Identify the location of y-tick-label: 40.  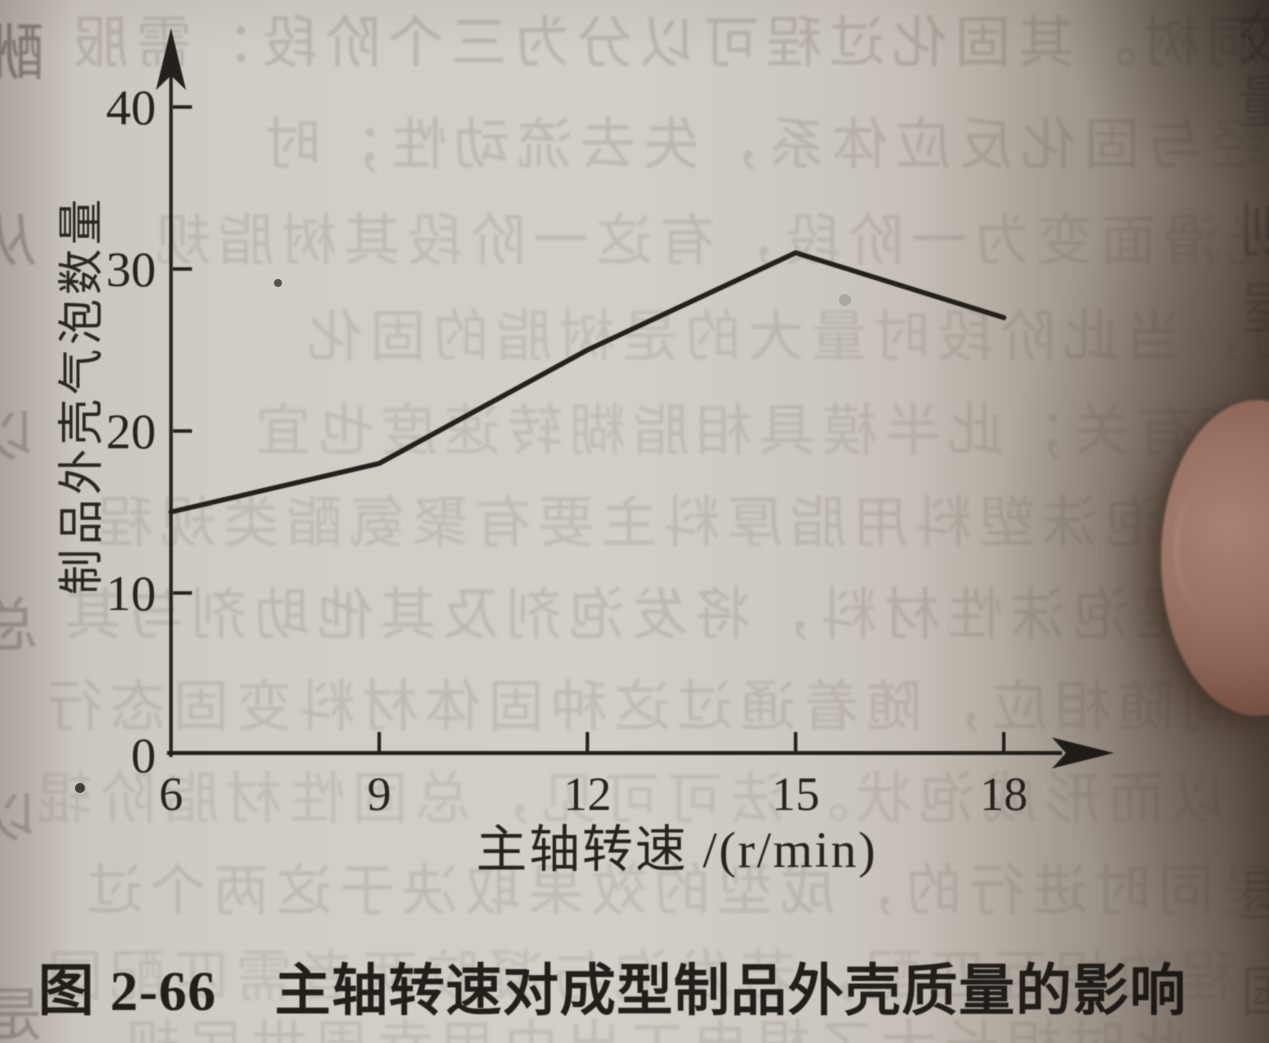
(131, 107).